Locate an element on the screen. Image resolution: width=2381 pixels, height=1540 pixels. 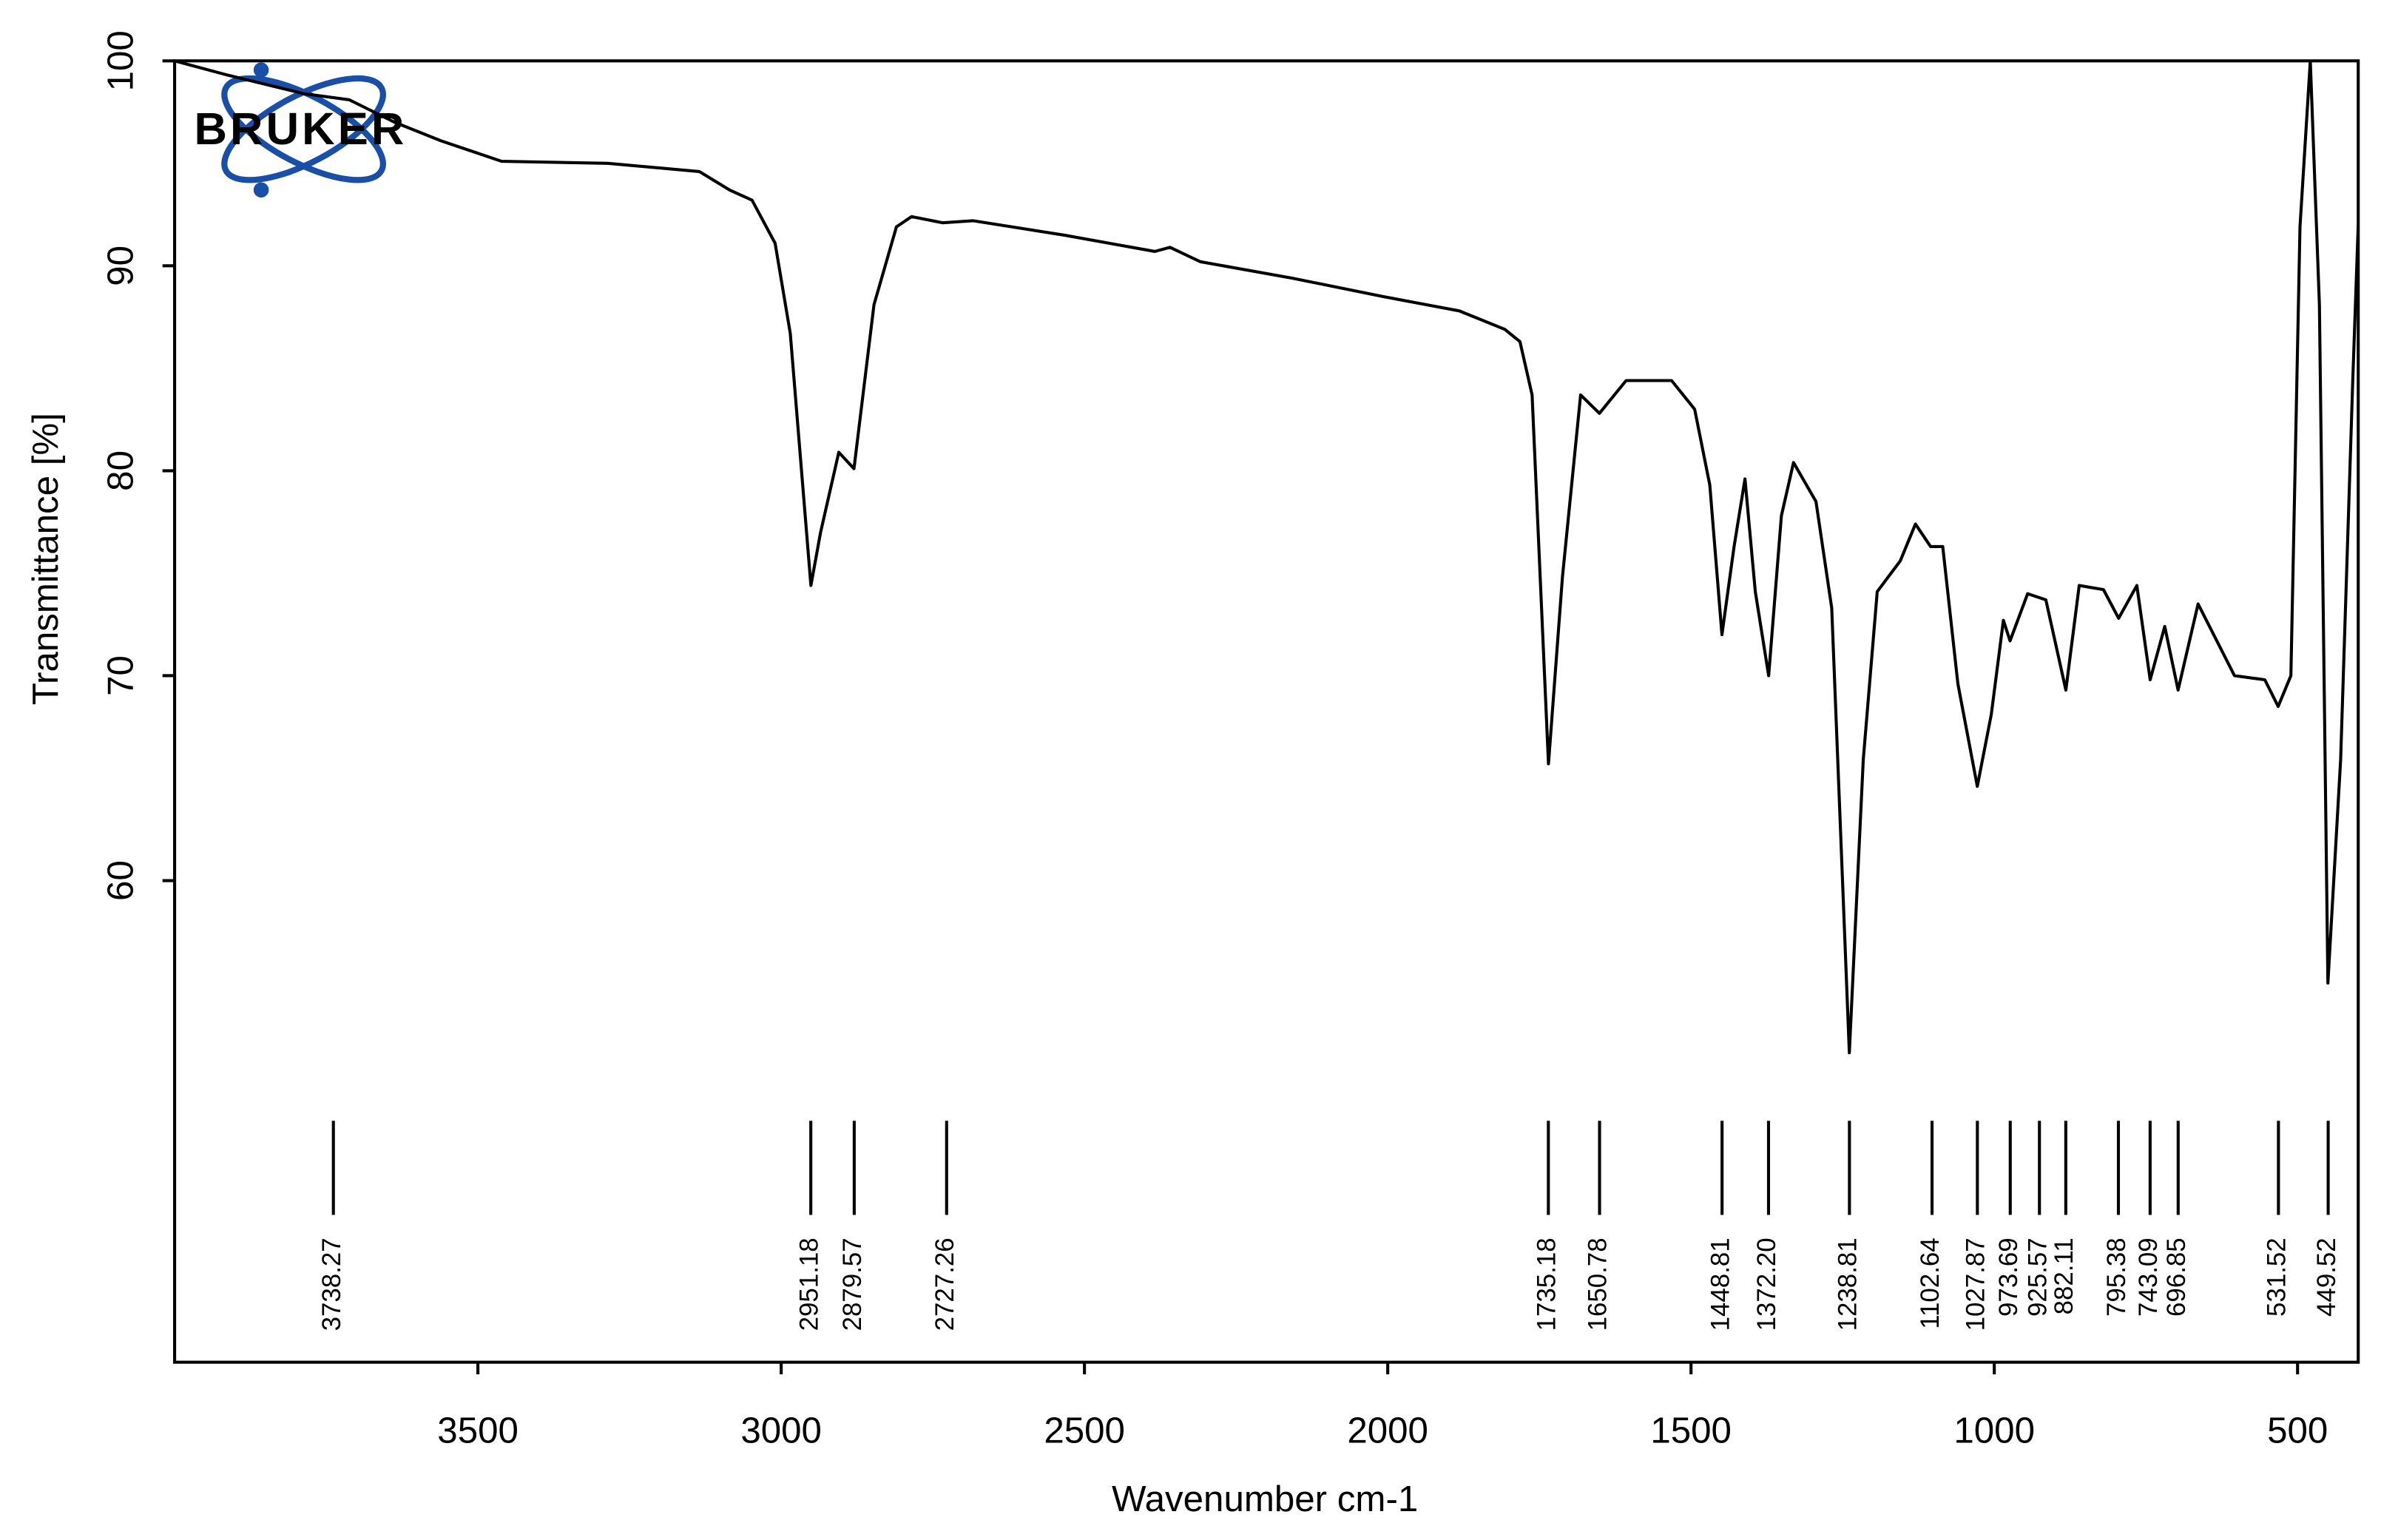
y-tick-label: 100 is located at coordinates (120, 60).